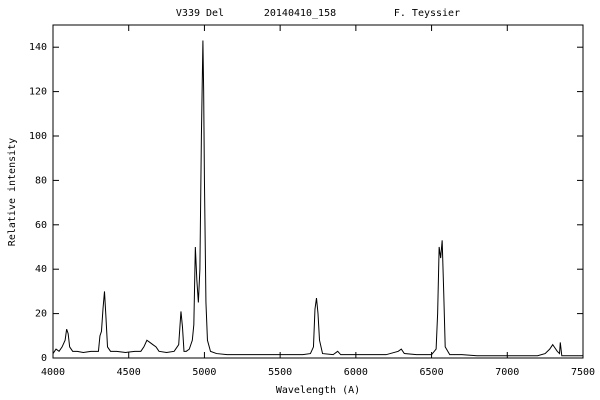  I want to click on y-tick-label: 140, so click(38, 47).